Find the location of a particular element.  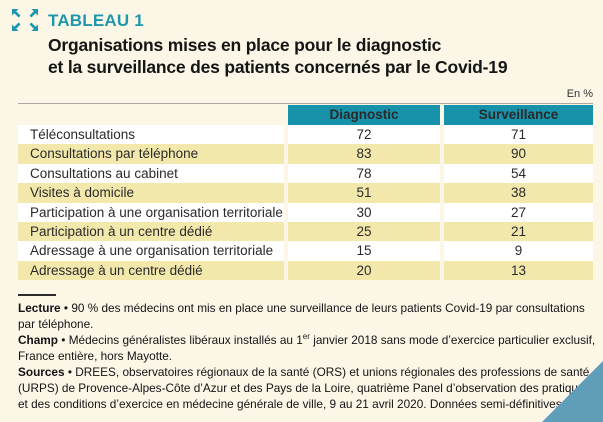

note-champ-label: Champ is located at coordinates (38, 340).